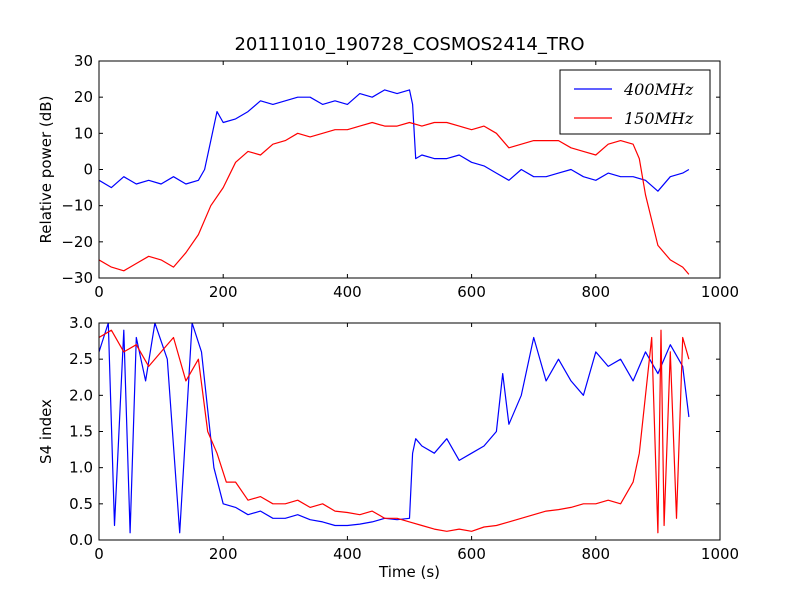 The height and width of the screenshot is (600, 800). Describe the element at coordinates (77, 242) in the screenshot. I see `y-tick-label: −20` at that location.